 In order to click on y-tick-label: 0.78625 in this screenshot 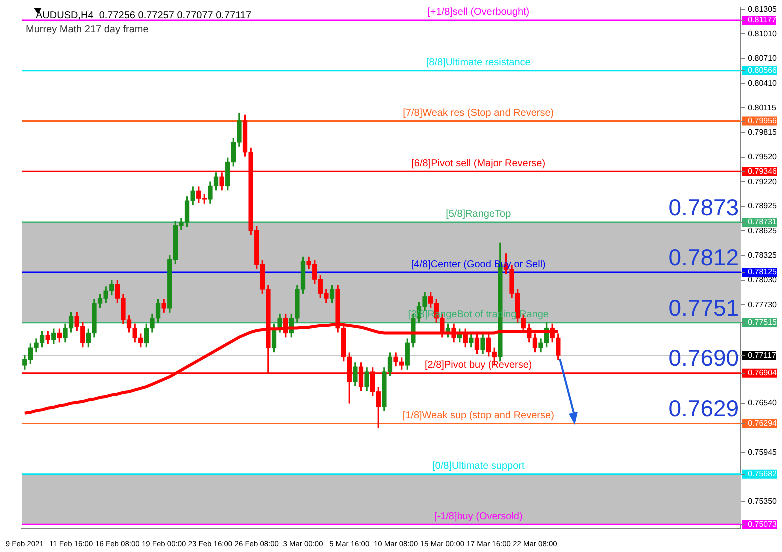, I will do `click(763, 231)`.